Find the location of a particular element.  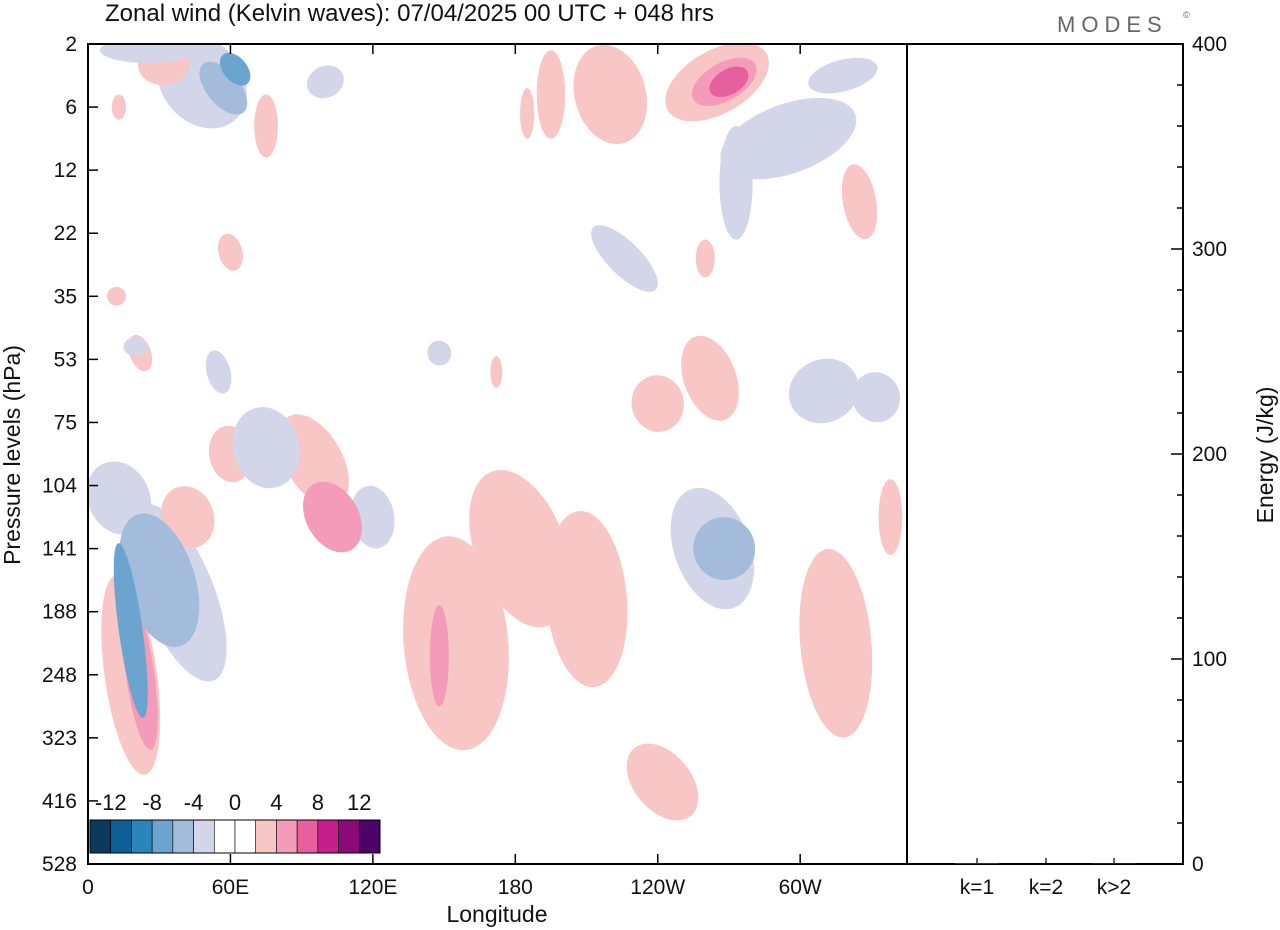

y-tick-label: 2 is located at coordinates (71, 44).